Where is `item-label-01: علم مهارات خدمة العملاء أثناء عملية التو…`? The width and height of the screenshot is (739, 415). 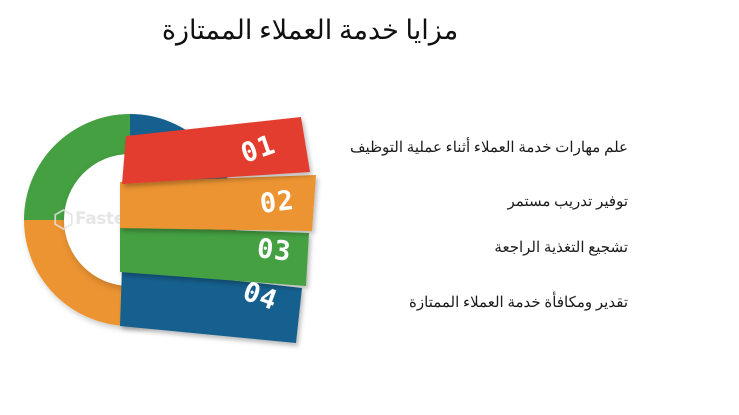 item-label-01: علم مهارات خدمة العملاء أثناء عملية التو… is located at coordinates (489, 148).